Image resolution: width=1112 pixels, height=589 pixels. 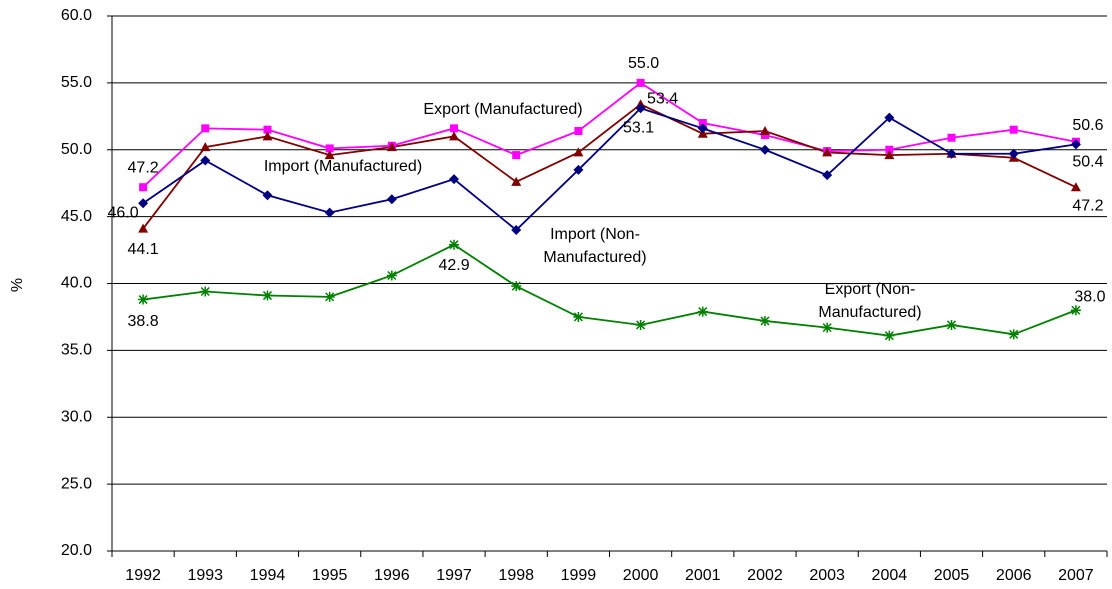 What do you see at coordinates (343, 166) in the screenshot?
I see `series-name: Import (Manufactured)` at bounding box center [343, 166].